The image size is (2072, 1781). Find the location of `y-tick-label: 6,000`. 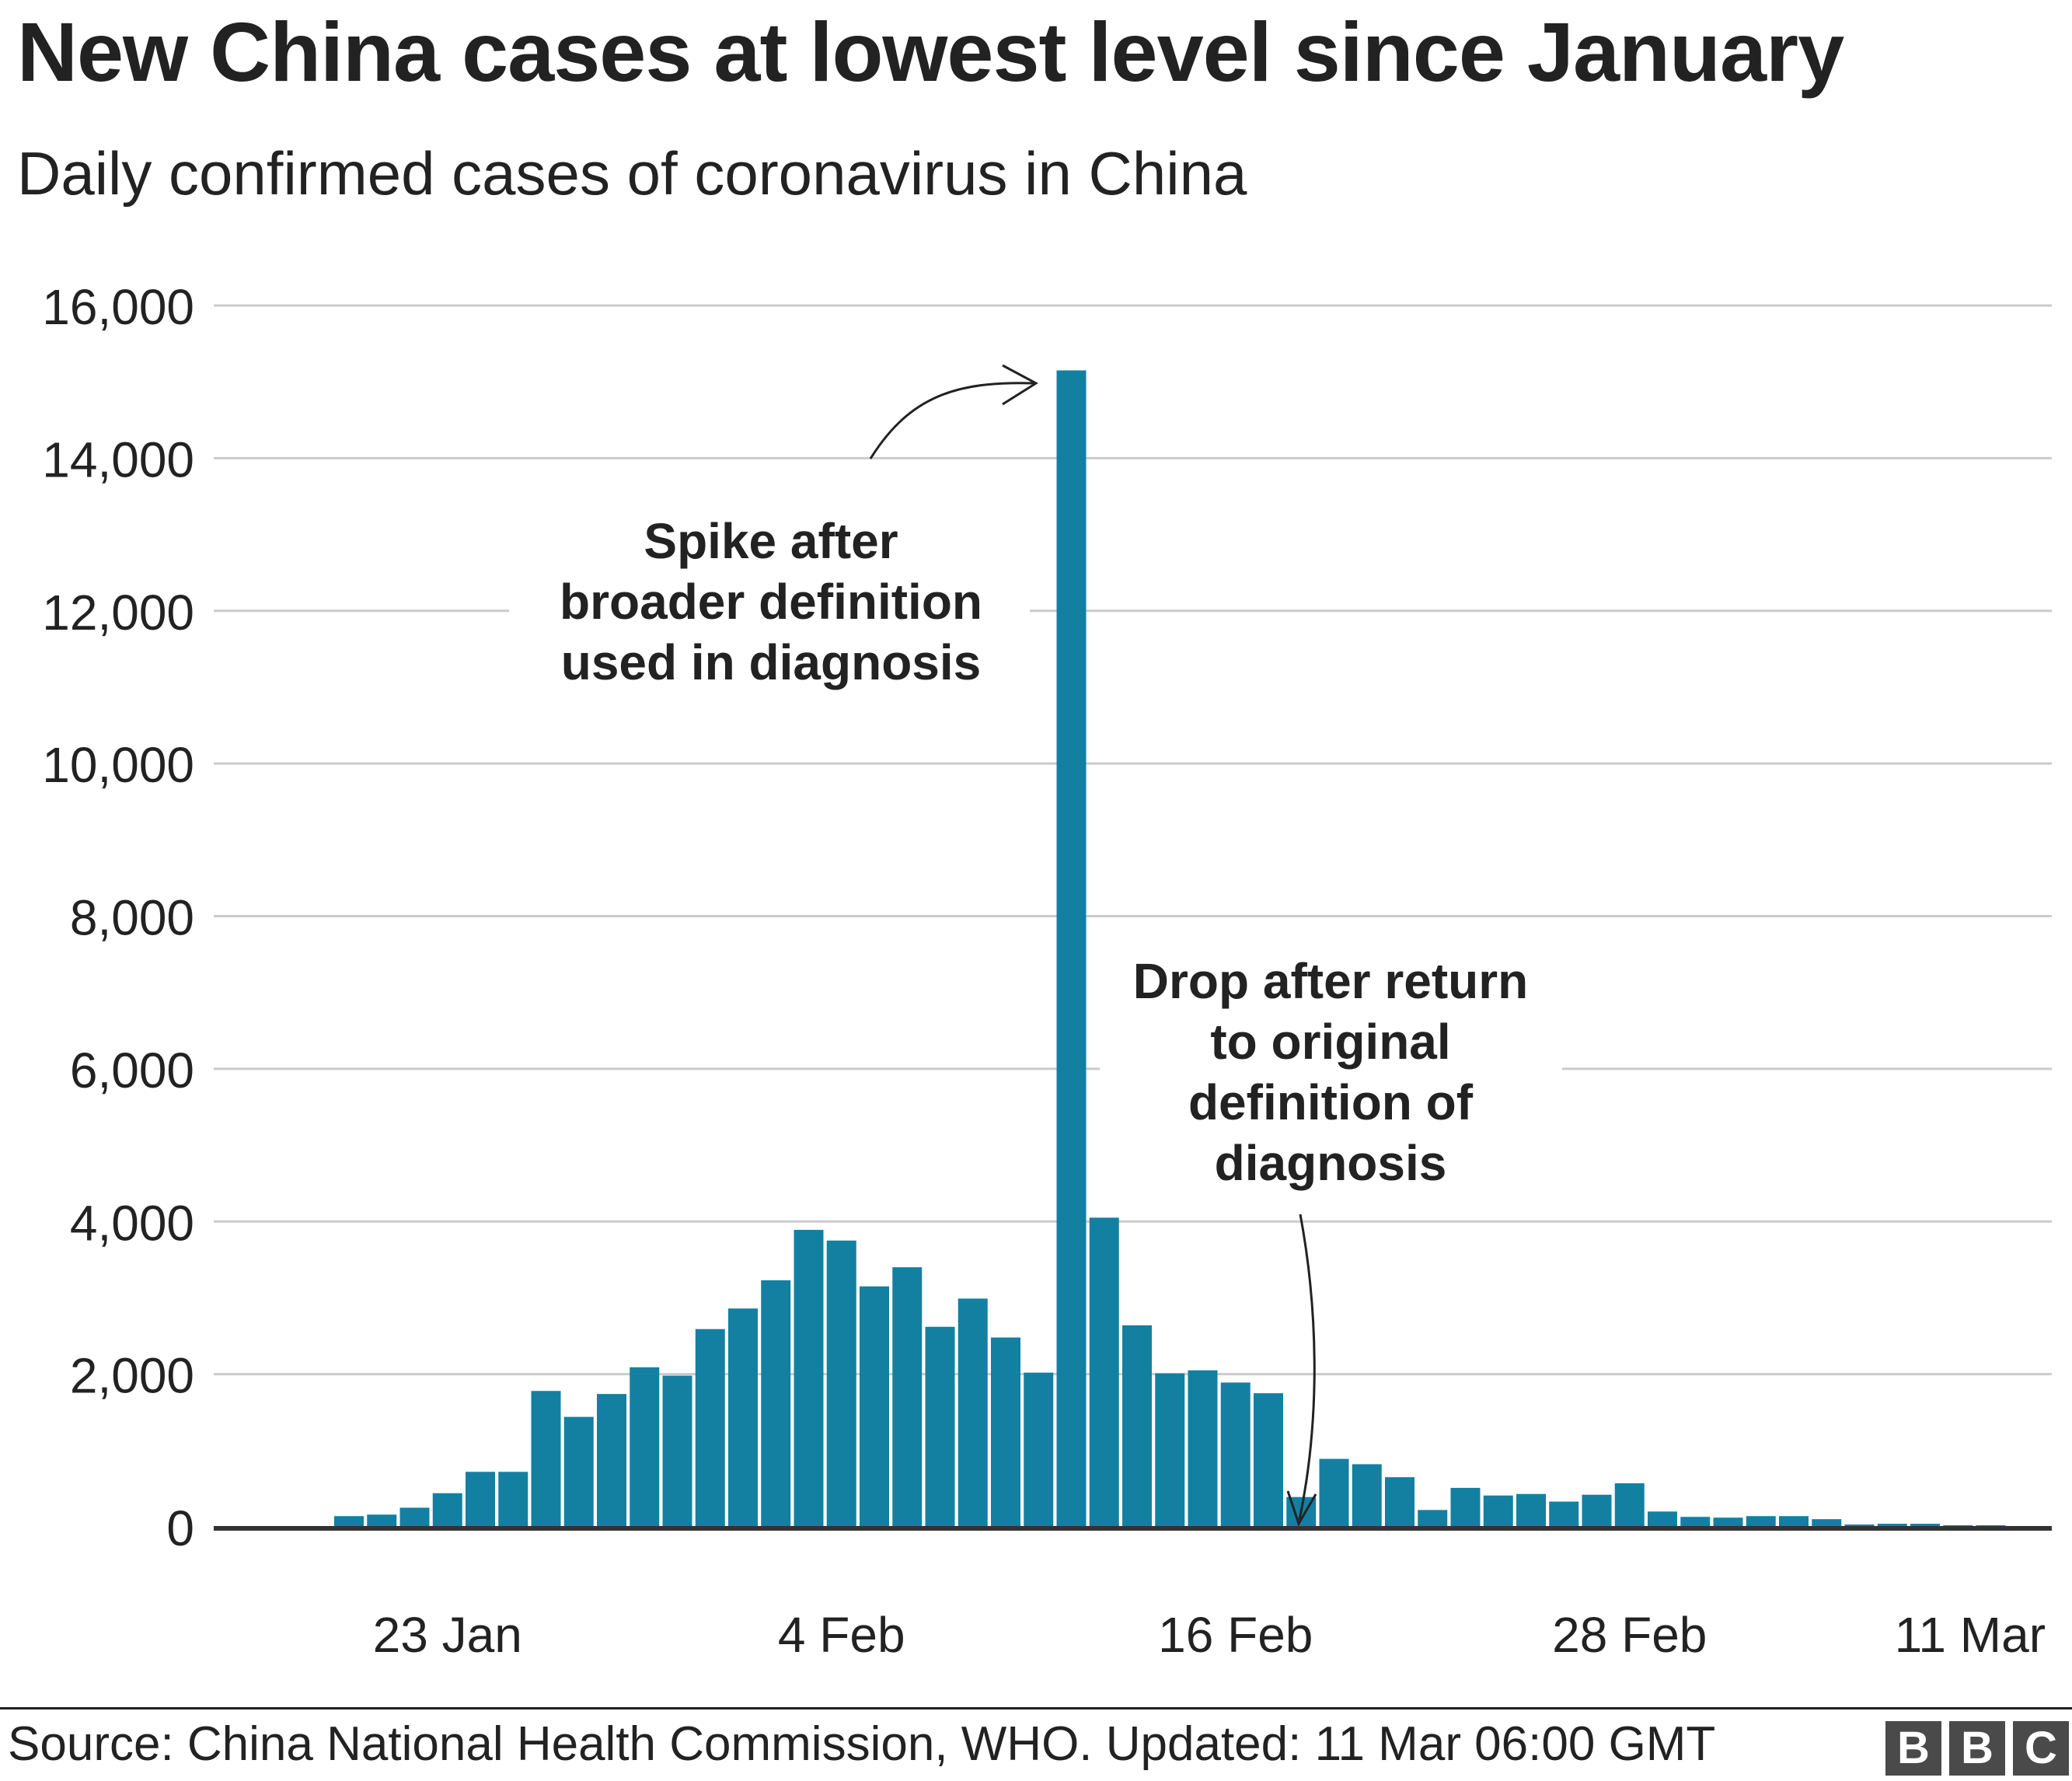

y-tick-label: 6,000 is located at coordinates (132, 1070).